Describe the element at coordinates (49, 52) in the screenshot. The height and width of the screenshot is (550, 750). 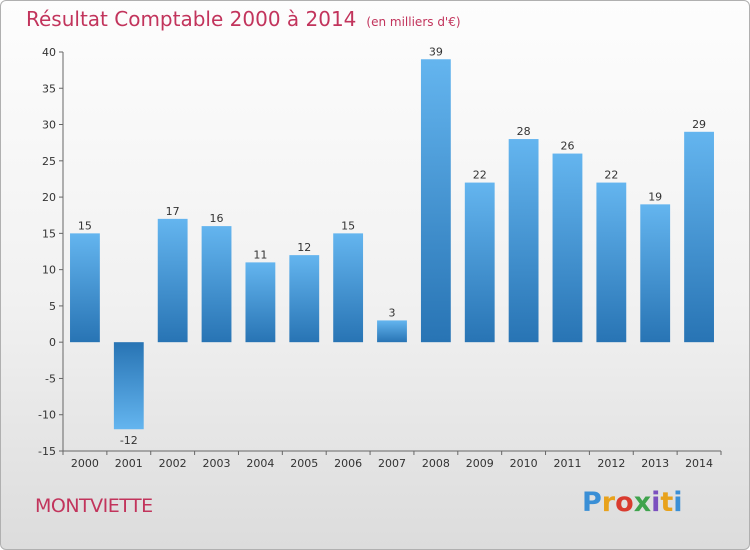
I see `y-tick-label: 40` at that location.